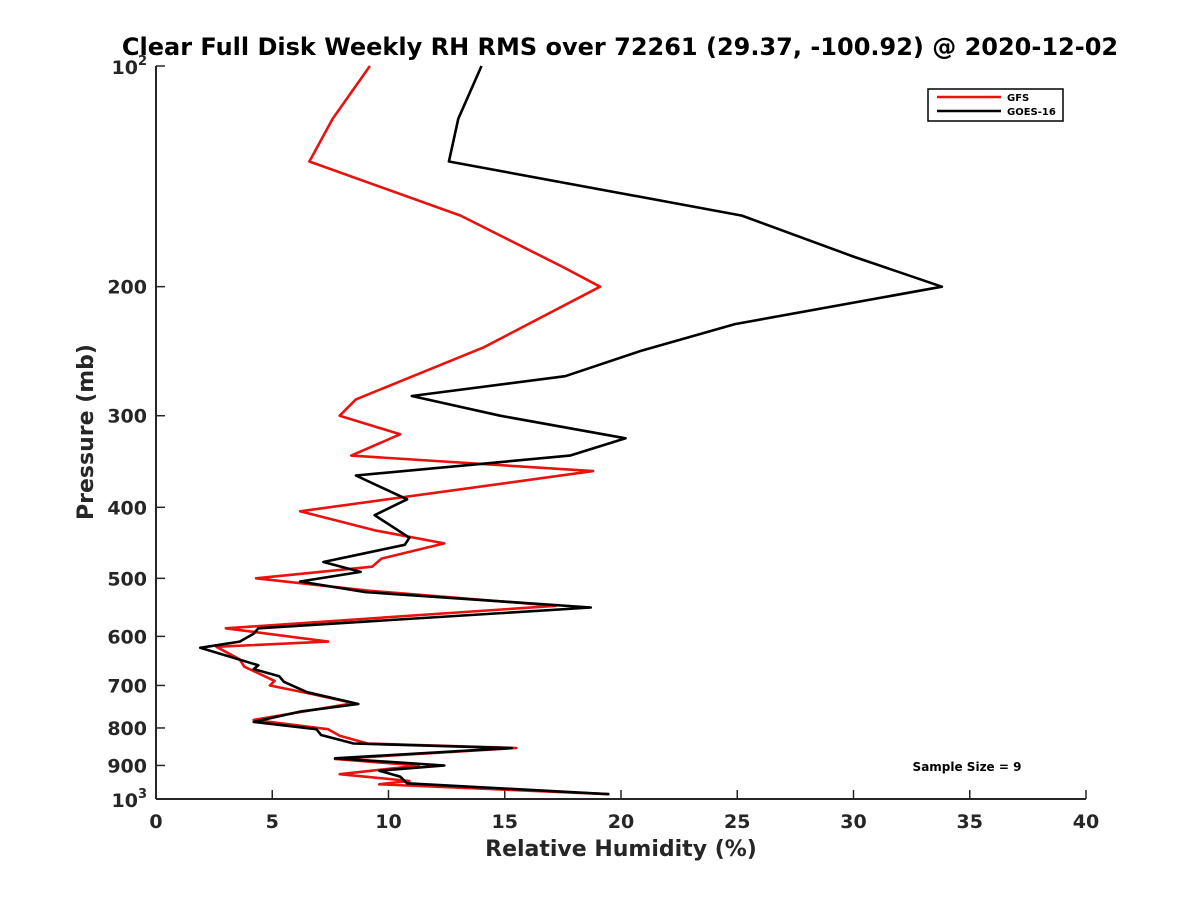 The width and height of the screenshot is (1200, 900). Describe the element at coordinates (505, 822) in the screenshot. I see `x-tick-label: 15` at that location.